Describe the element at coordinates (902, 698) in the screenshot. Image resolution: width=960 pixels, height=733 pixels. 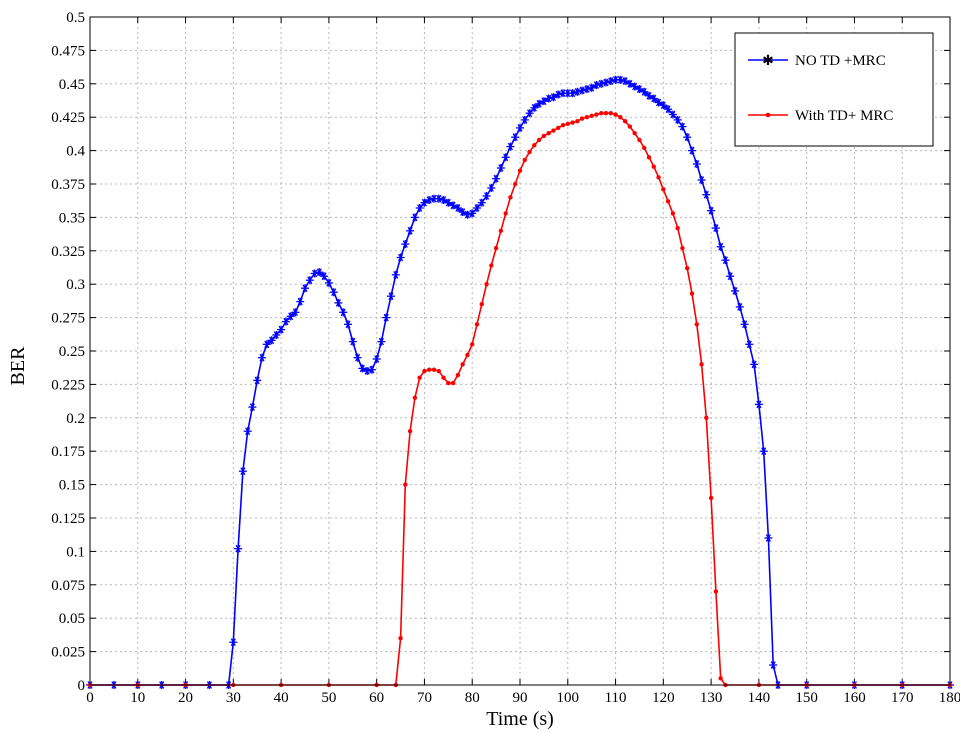
I see `x-tick-label: 170` at that location.